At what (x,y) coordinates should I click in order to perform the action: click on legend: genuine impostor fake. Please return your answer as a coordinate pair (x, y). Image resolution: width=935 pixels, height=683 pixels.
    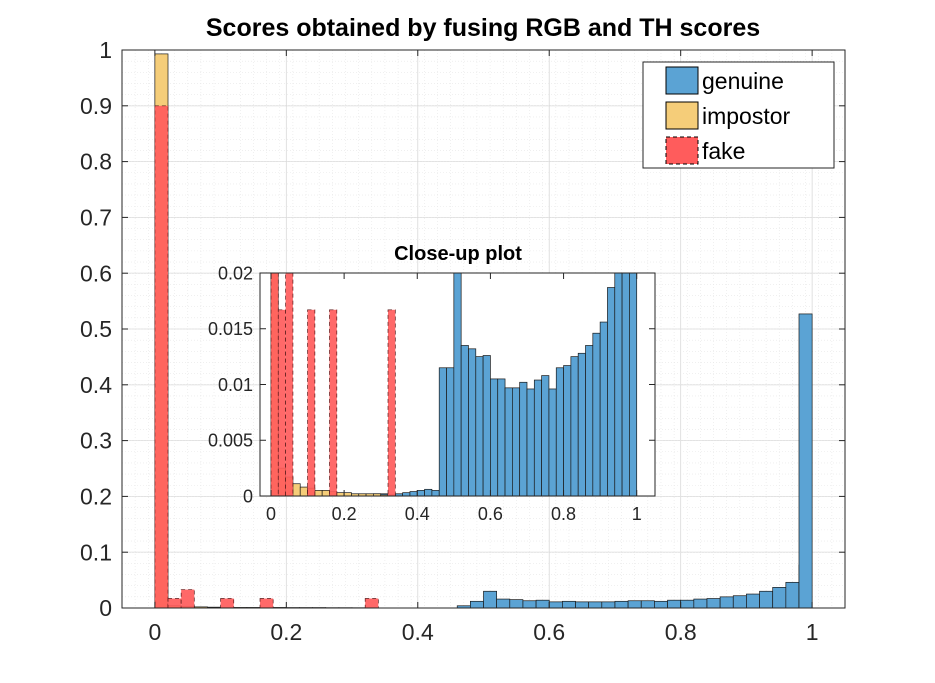
    Looking at the image, I should click on (738, 115).